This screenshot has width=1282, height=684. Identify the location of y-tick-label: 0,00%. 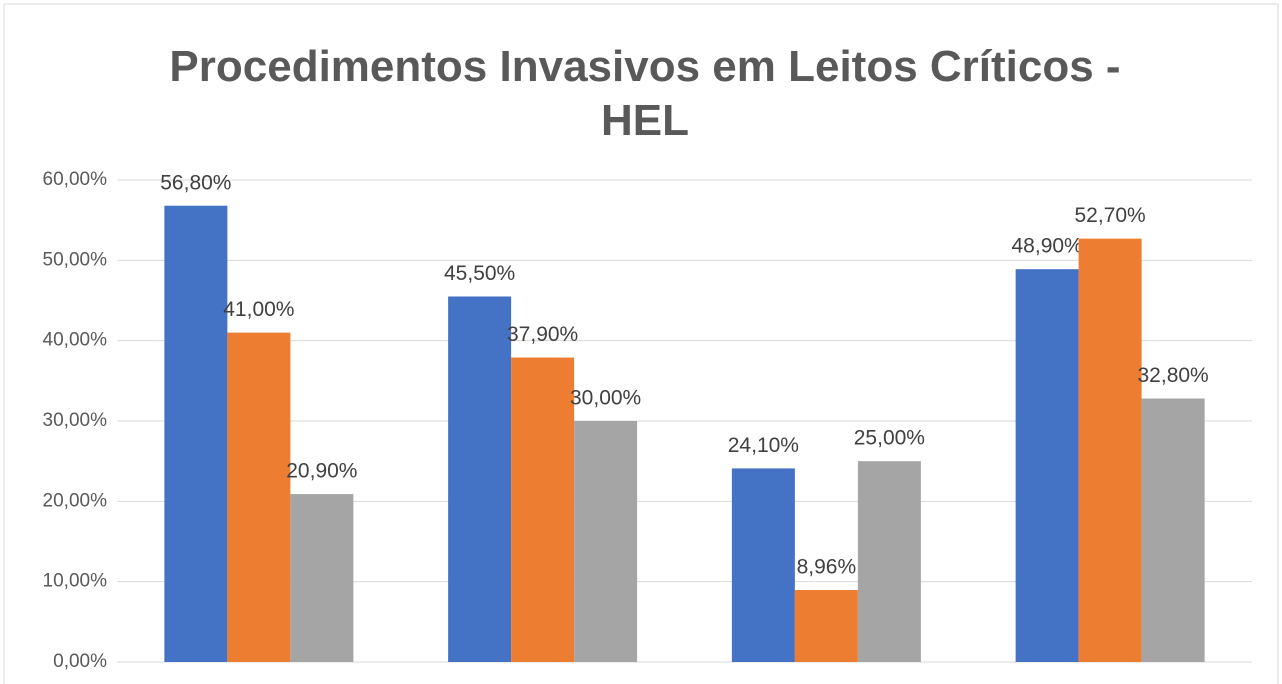
(80, 661).